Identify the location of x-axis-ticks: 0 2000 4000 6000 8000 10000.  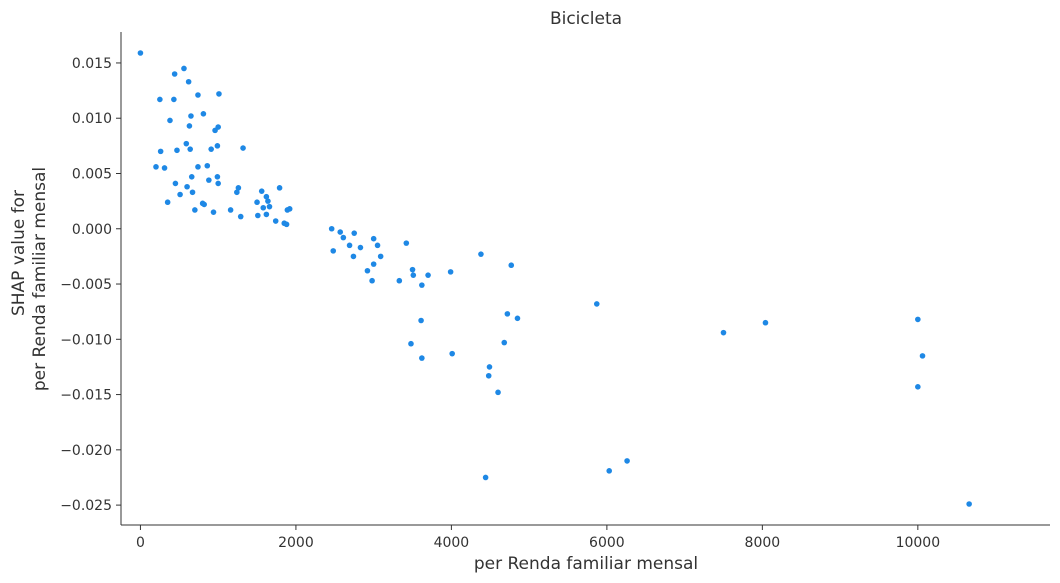
(538, 538).